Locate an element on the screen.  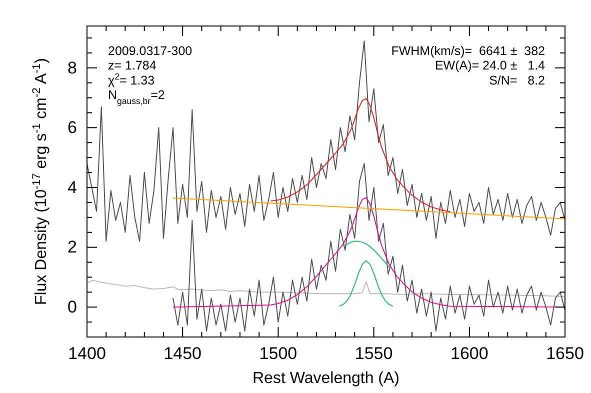
x-tick-label: 1450 is located at coordinates (183, 354).